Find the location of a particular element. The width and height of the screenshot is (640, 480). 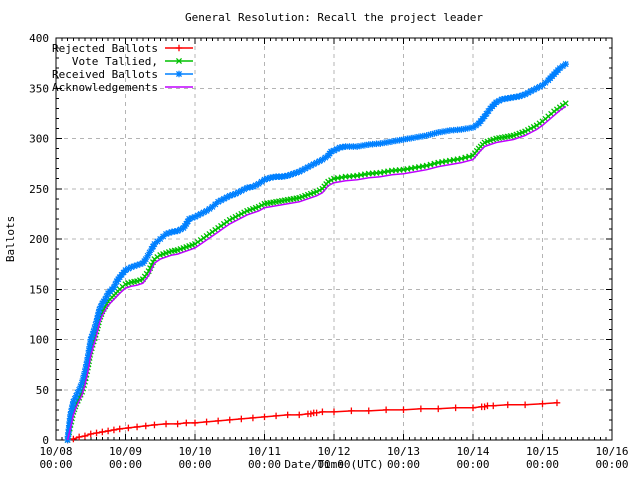

x-tick-label-date: 10/08 is located at coordinates (55, 451).